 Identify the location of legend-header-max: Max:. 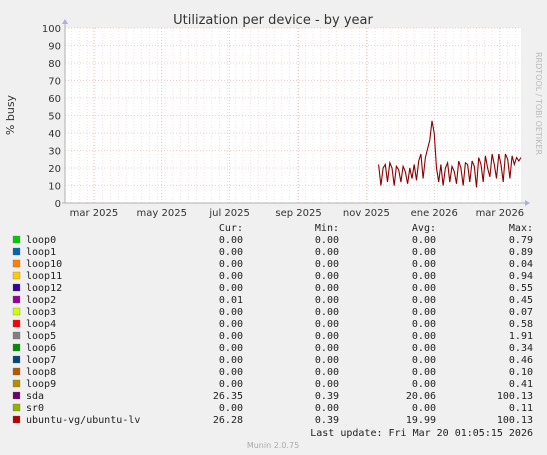
(521, 228).